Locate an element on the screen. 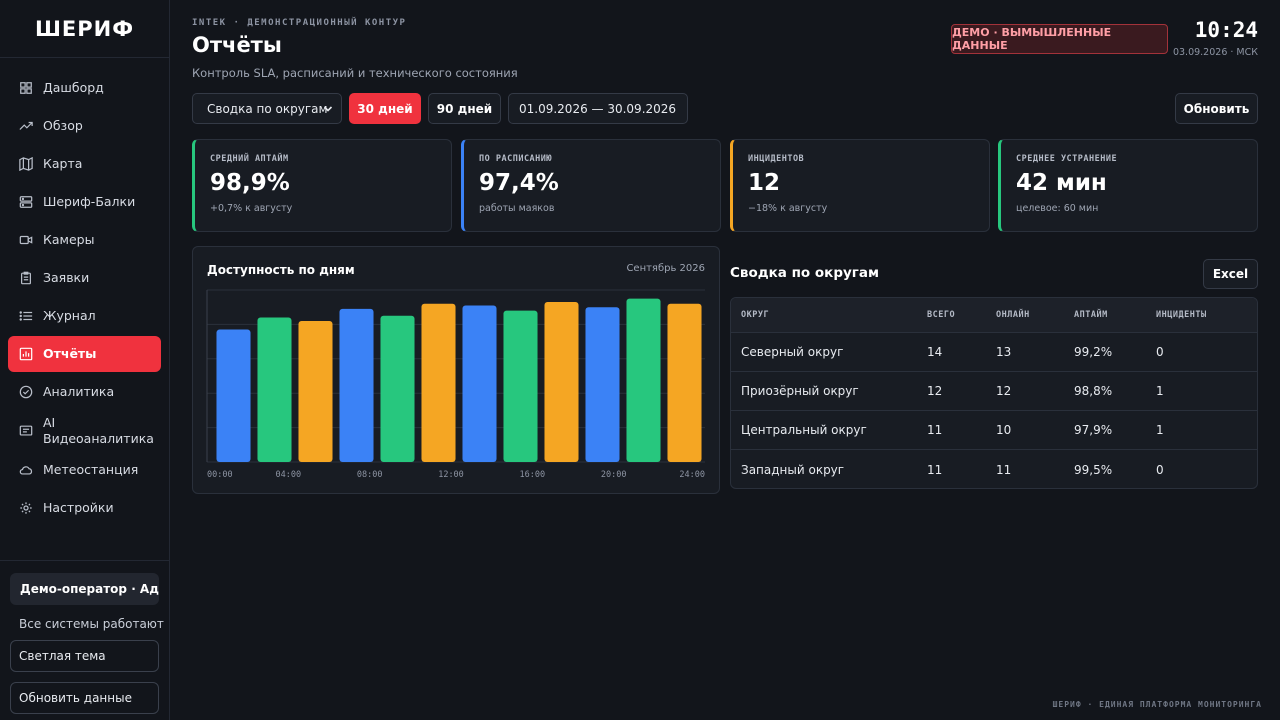  cell-uptime: 99,5% is located at coordinates (1093, 469).